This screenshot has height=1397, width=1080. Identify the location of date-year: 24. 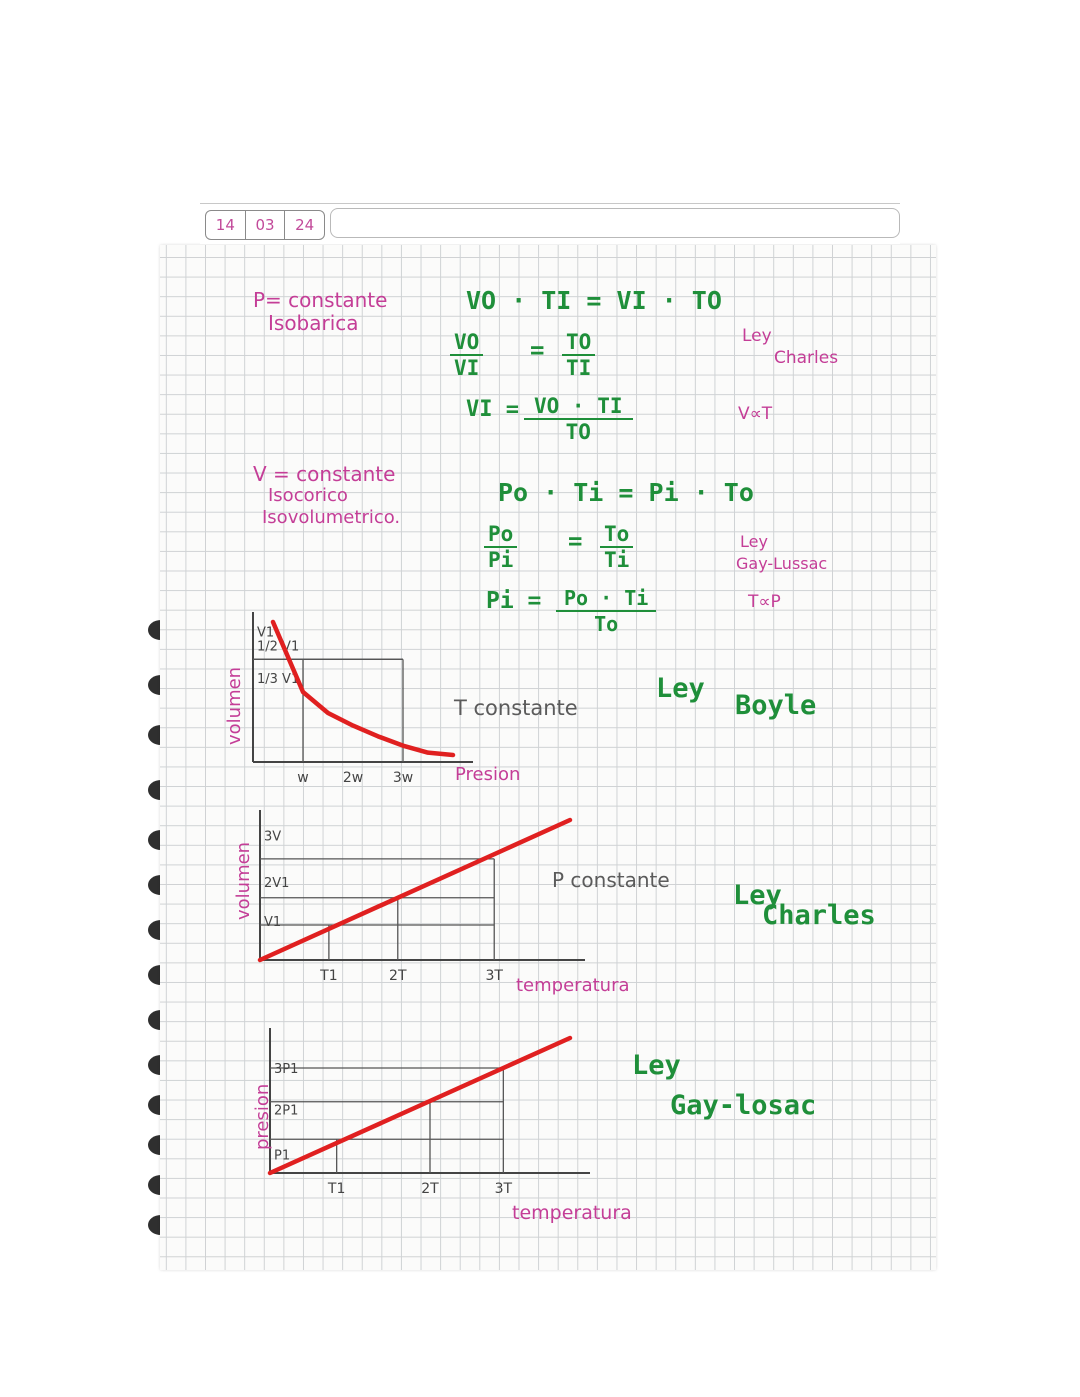
(305, 225).